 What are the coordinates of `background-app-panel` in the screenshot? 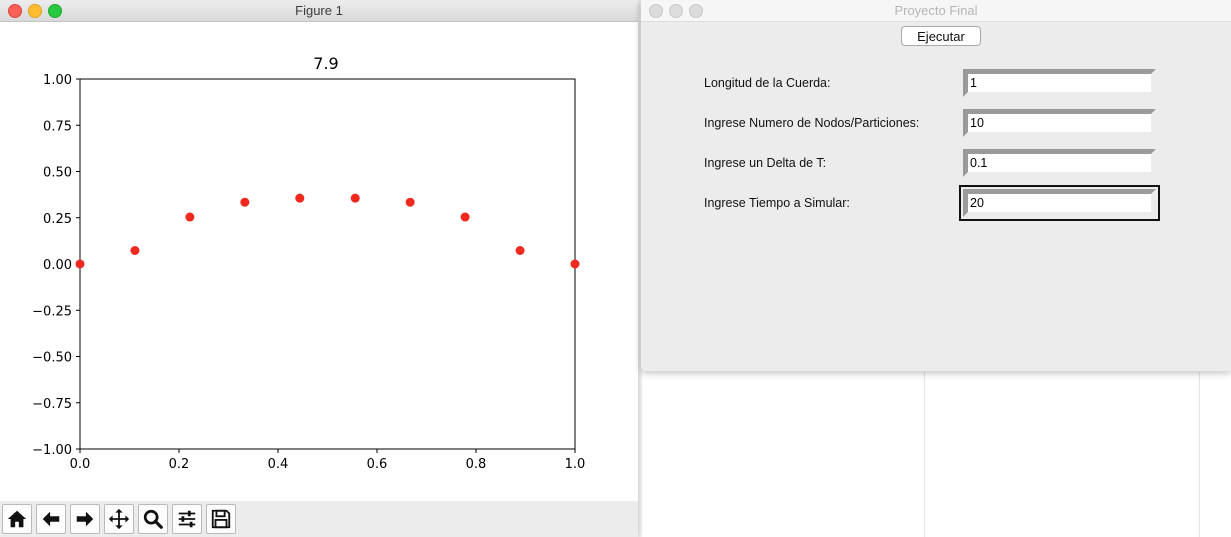 It's located at (1062, 454).